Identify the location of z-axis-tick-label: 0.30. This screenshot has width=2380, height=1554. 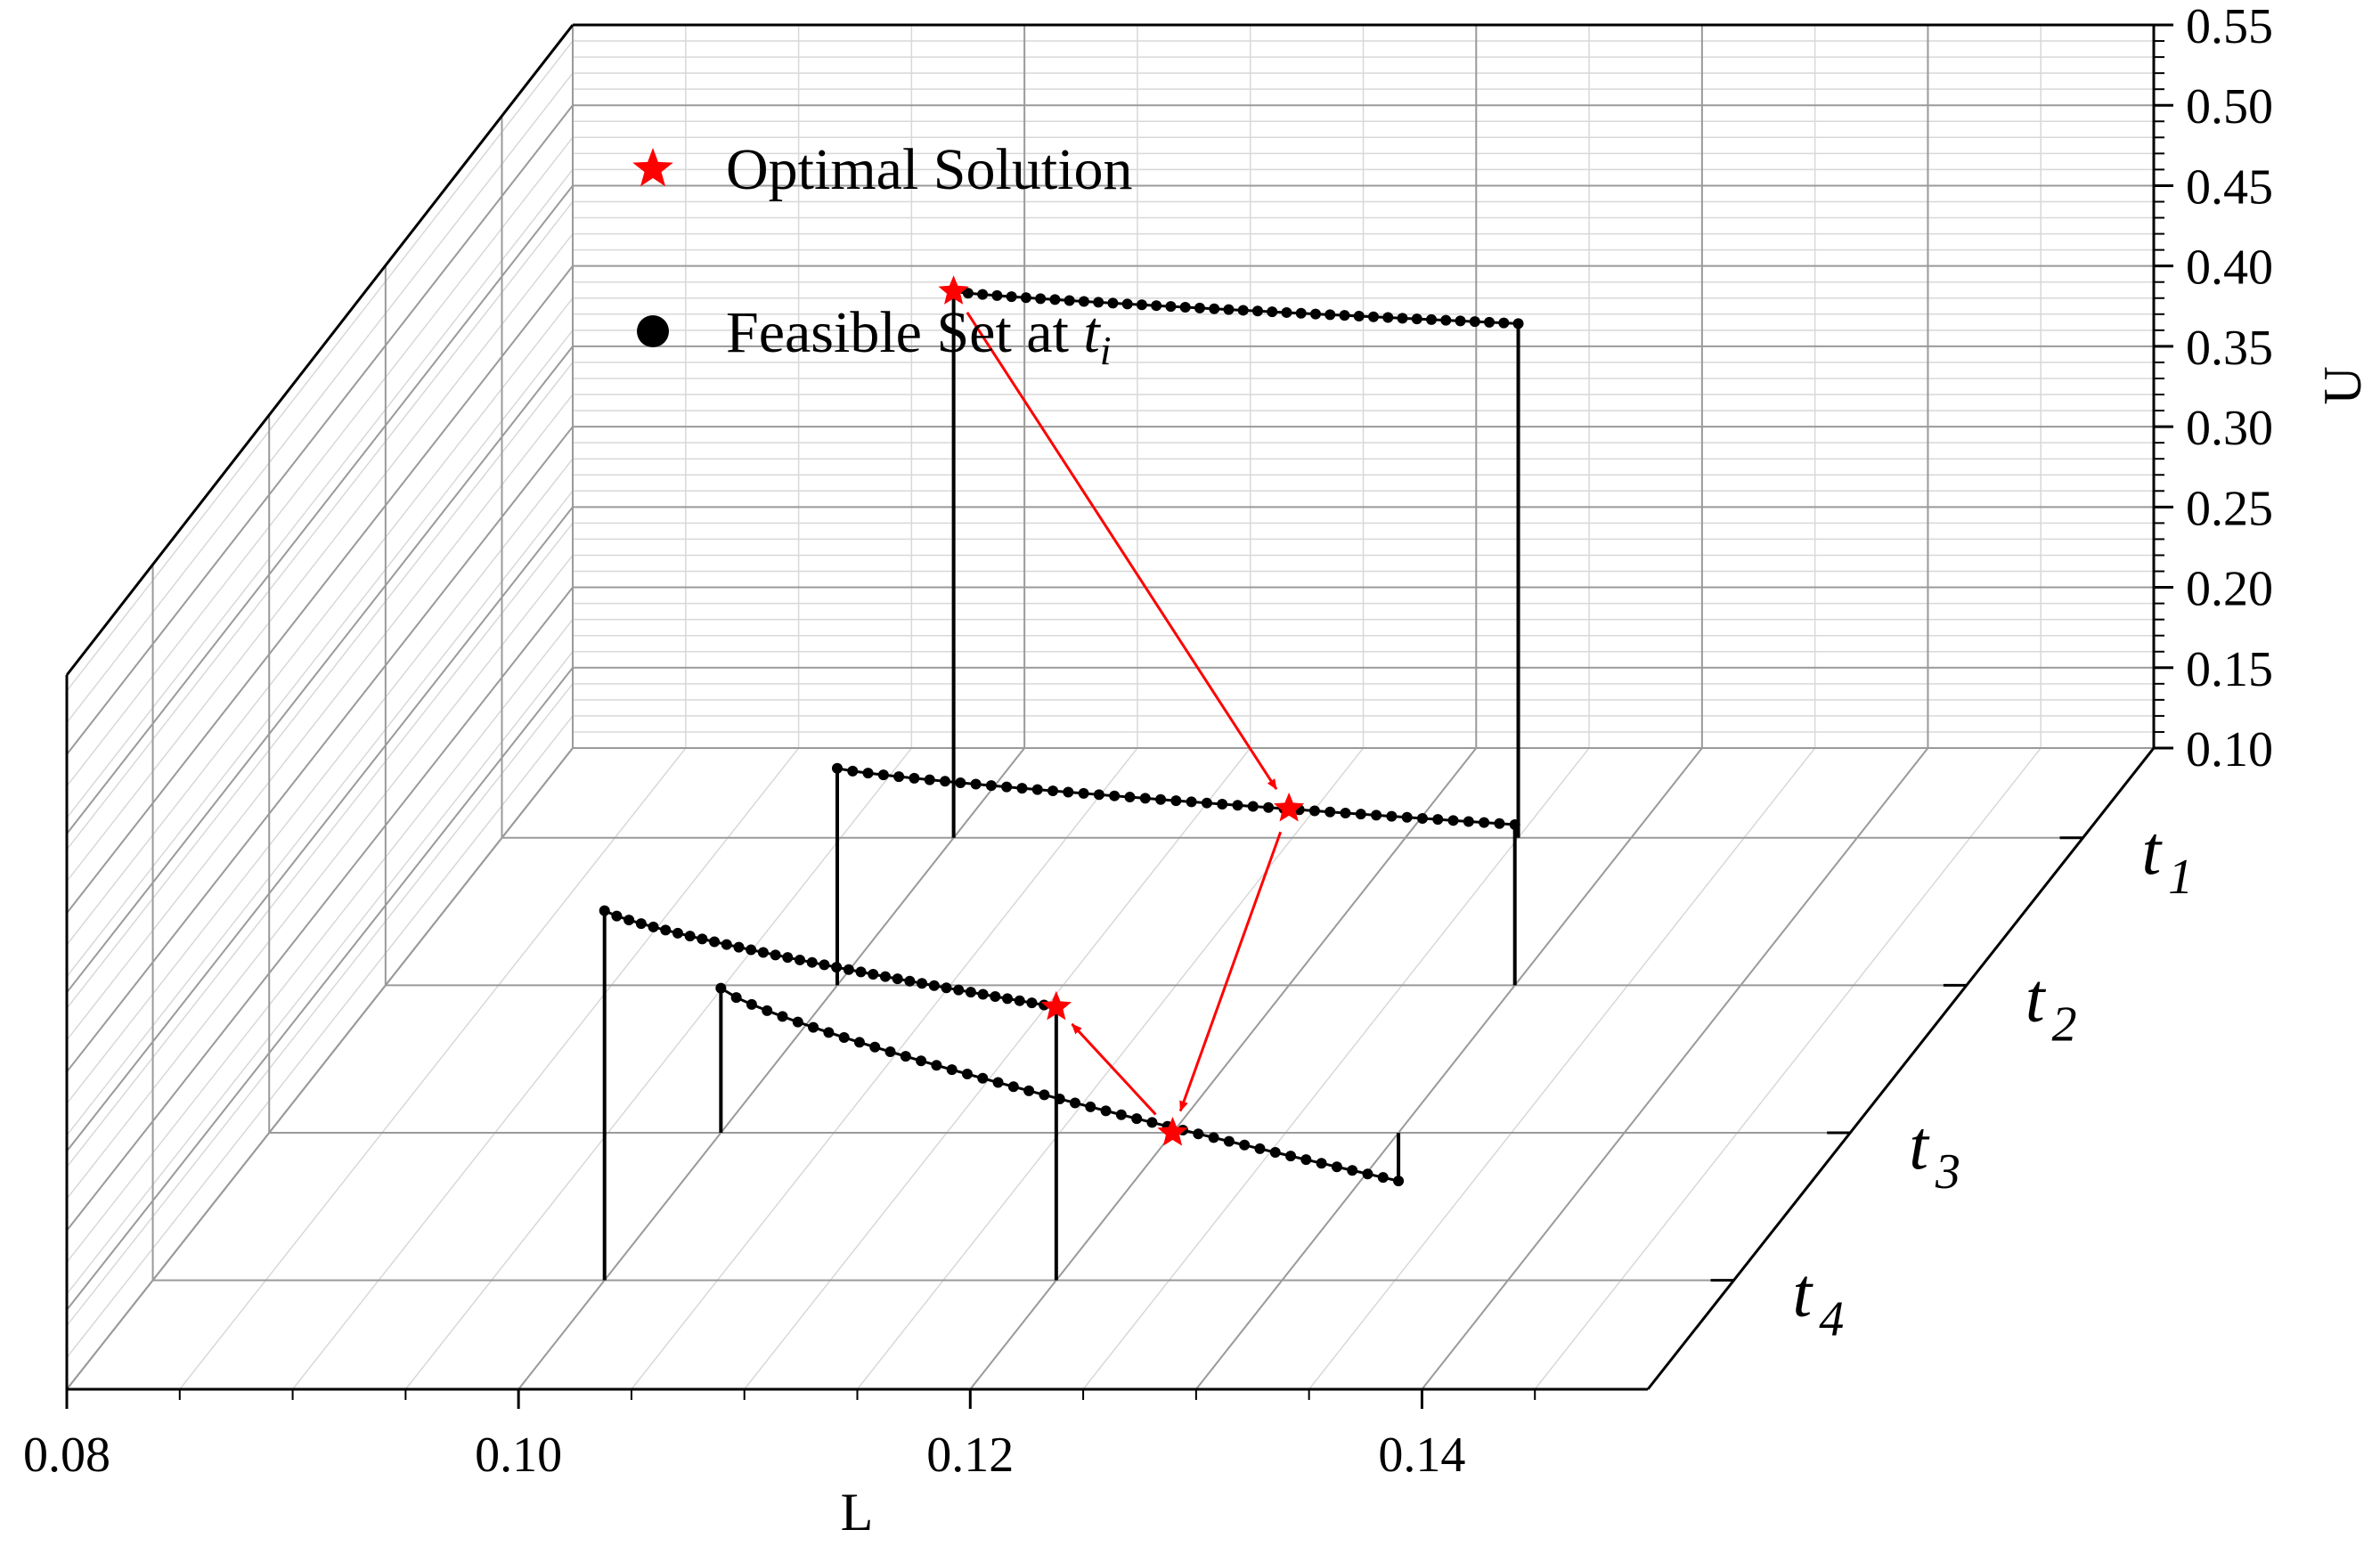
(2229, 429).